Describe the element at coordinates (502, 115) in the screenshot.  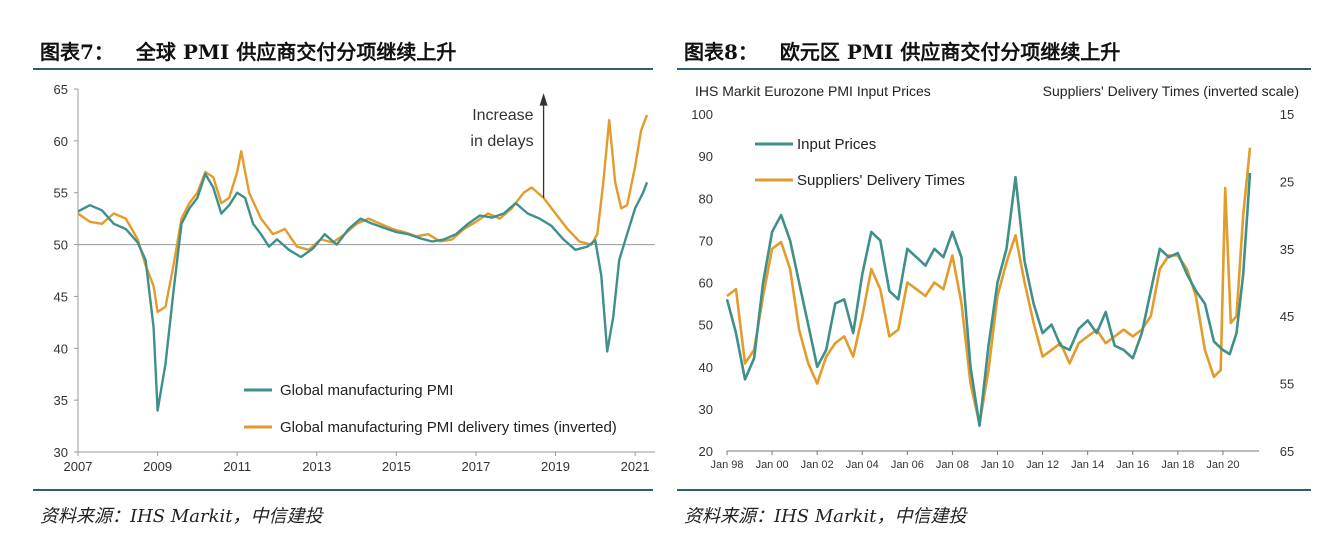
I see `annotation-line-1: Increase` at that location.